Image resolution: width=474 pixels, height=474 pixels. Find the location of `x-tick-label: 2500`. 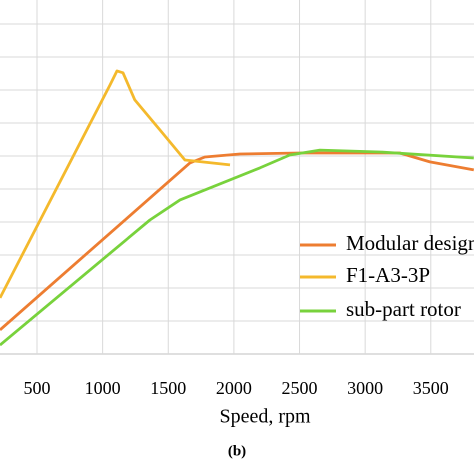

x-tick-label: 2500 is located at coordinates (300, 388).